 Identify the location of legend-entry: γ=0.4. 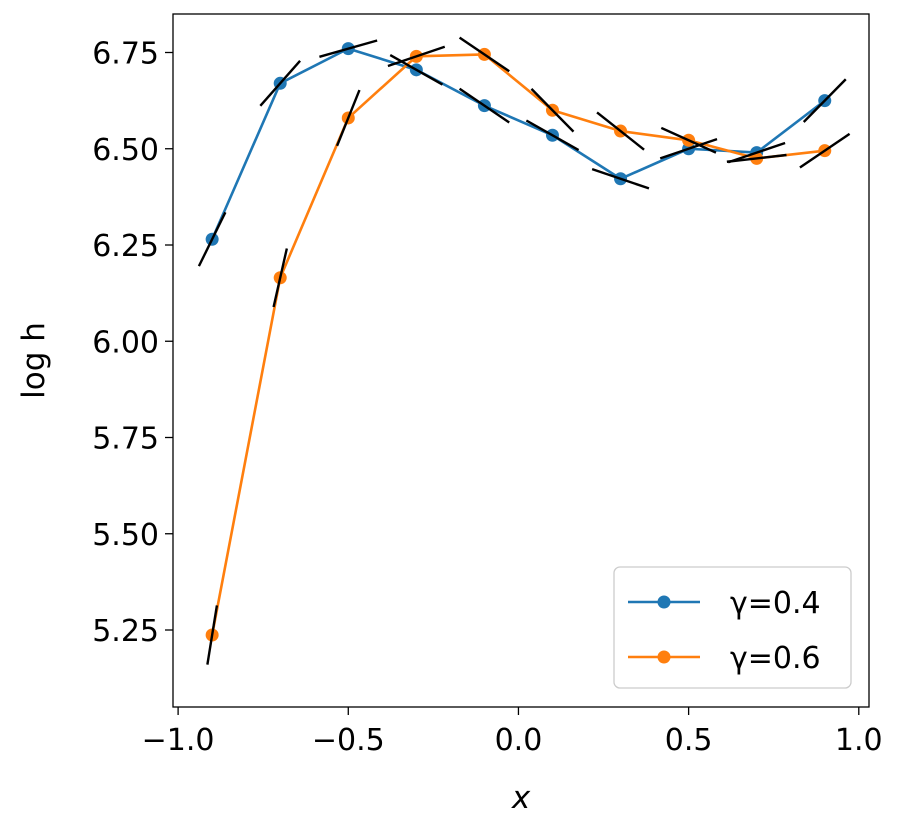
(724, 603).